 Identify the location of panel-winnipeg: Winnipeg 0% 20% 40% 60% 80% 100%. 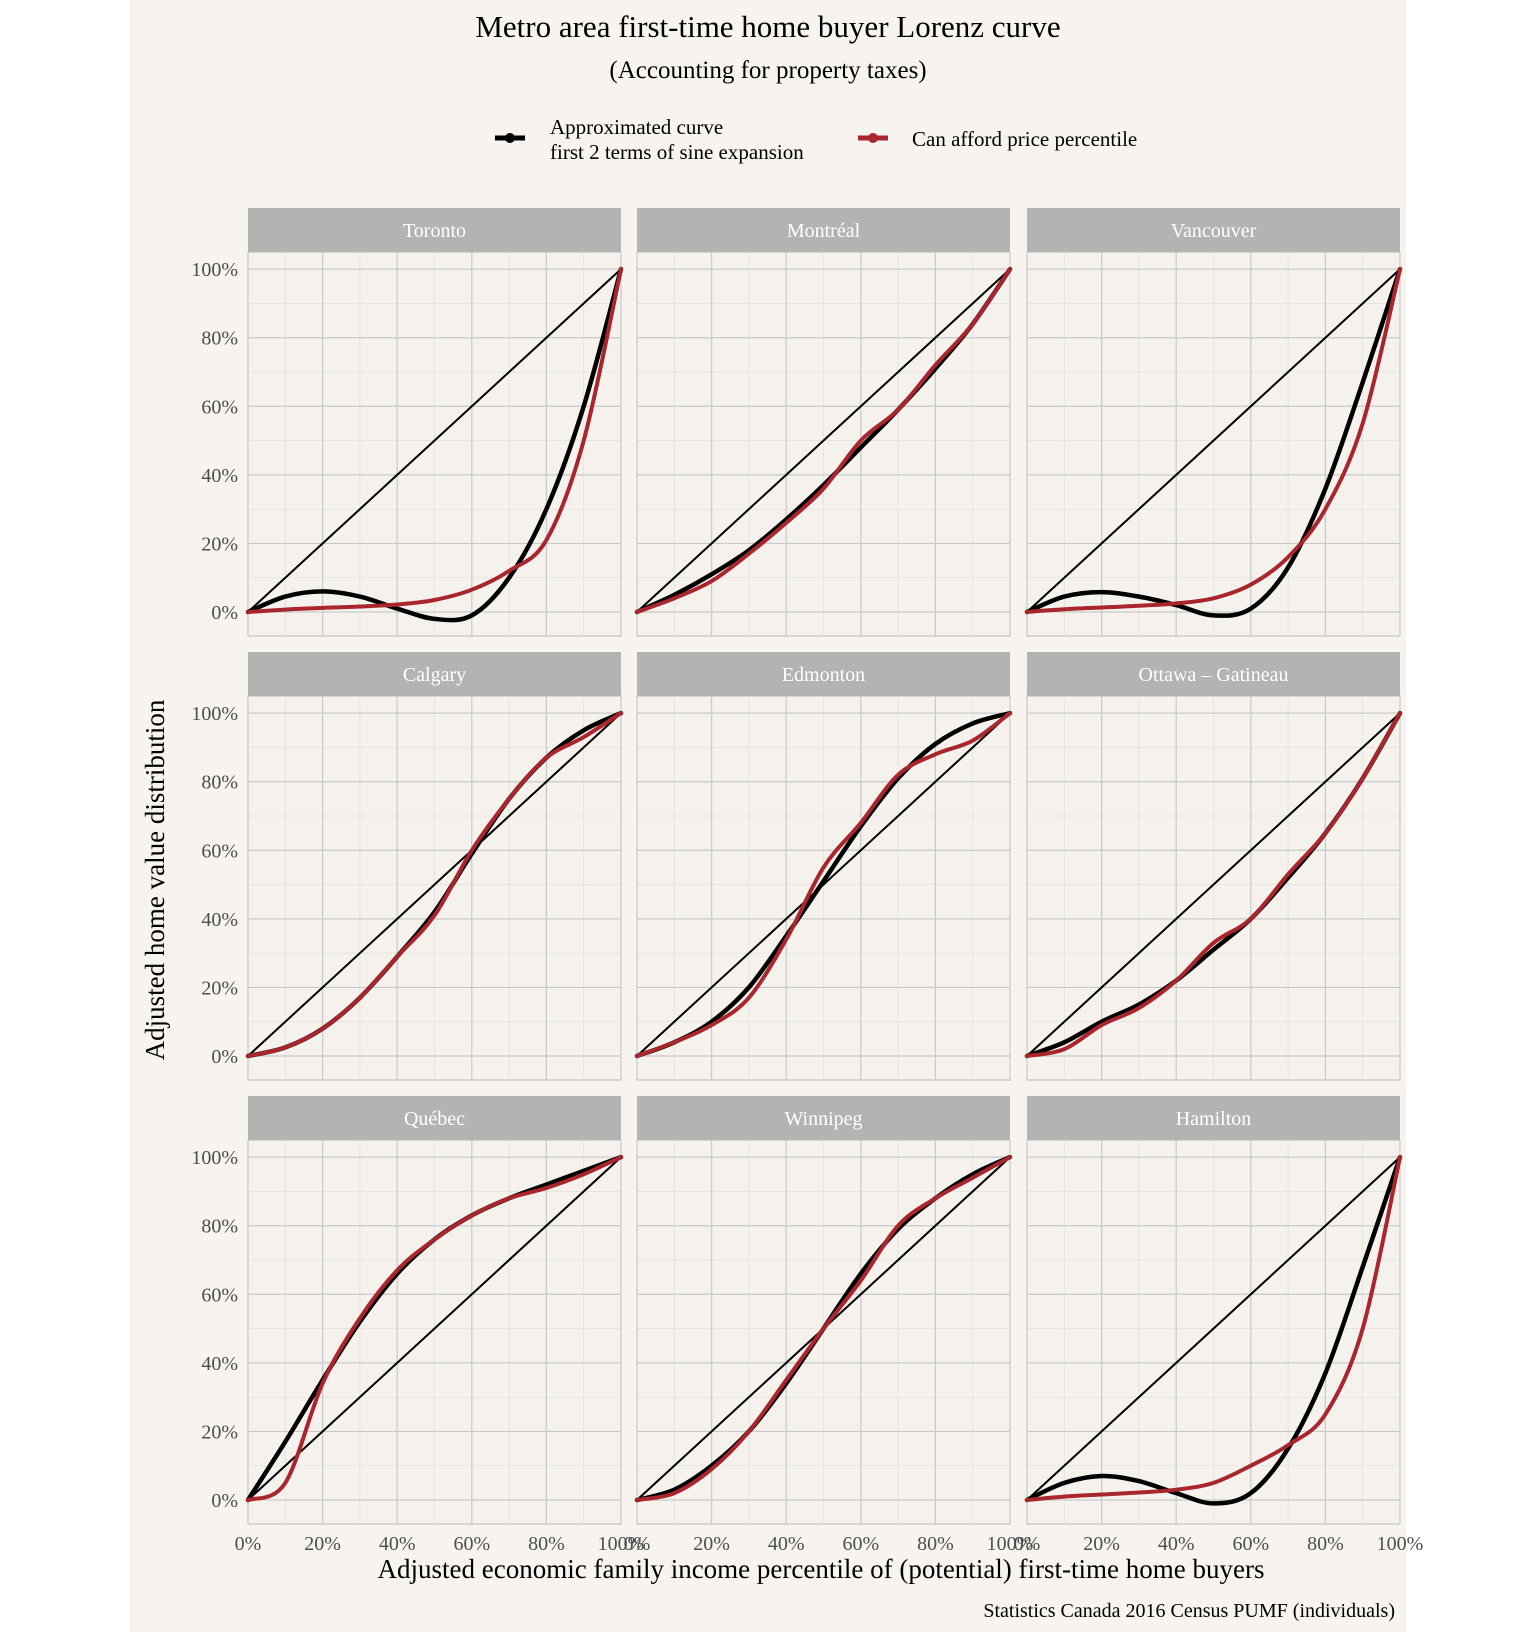
(829, 1325).